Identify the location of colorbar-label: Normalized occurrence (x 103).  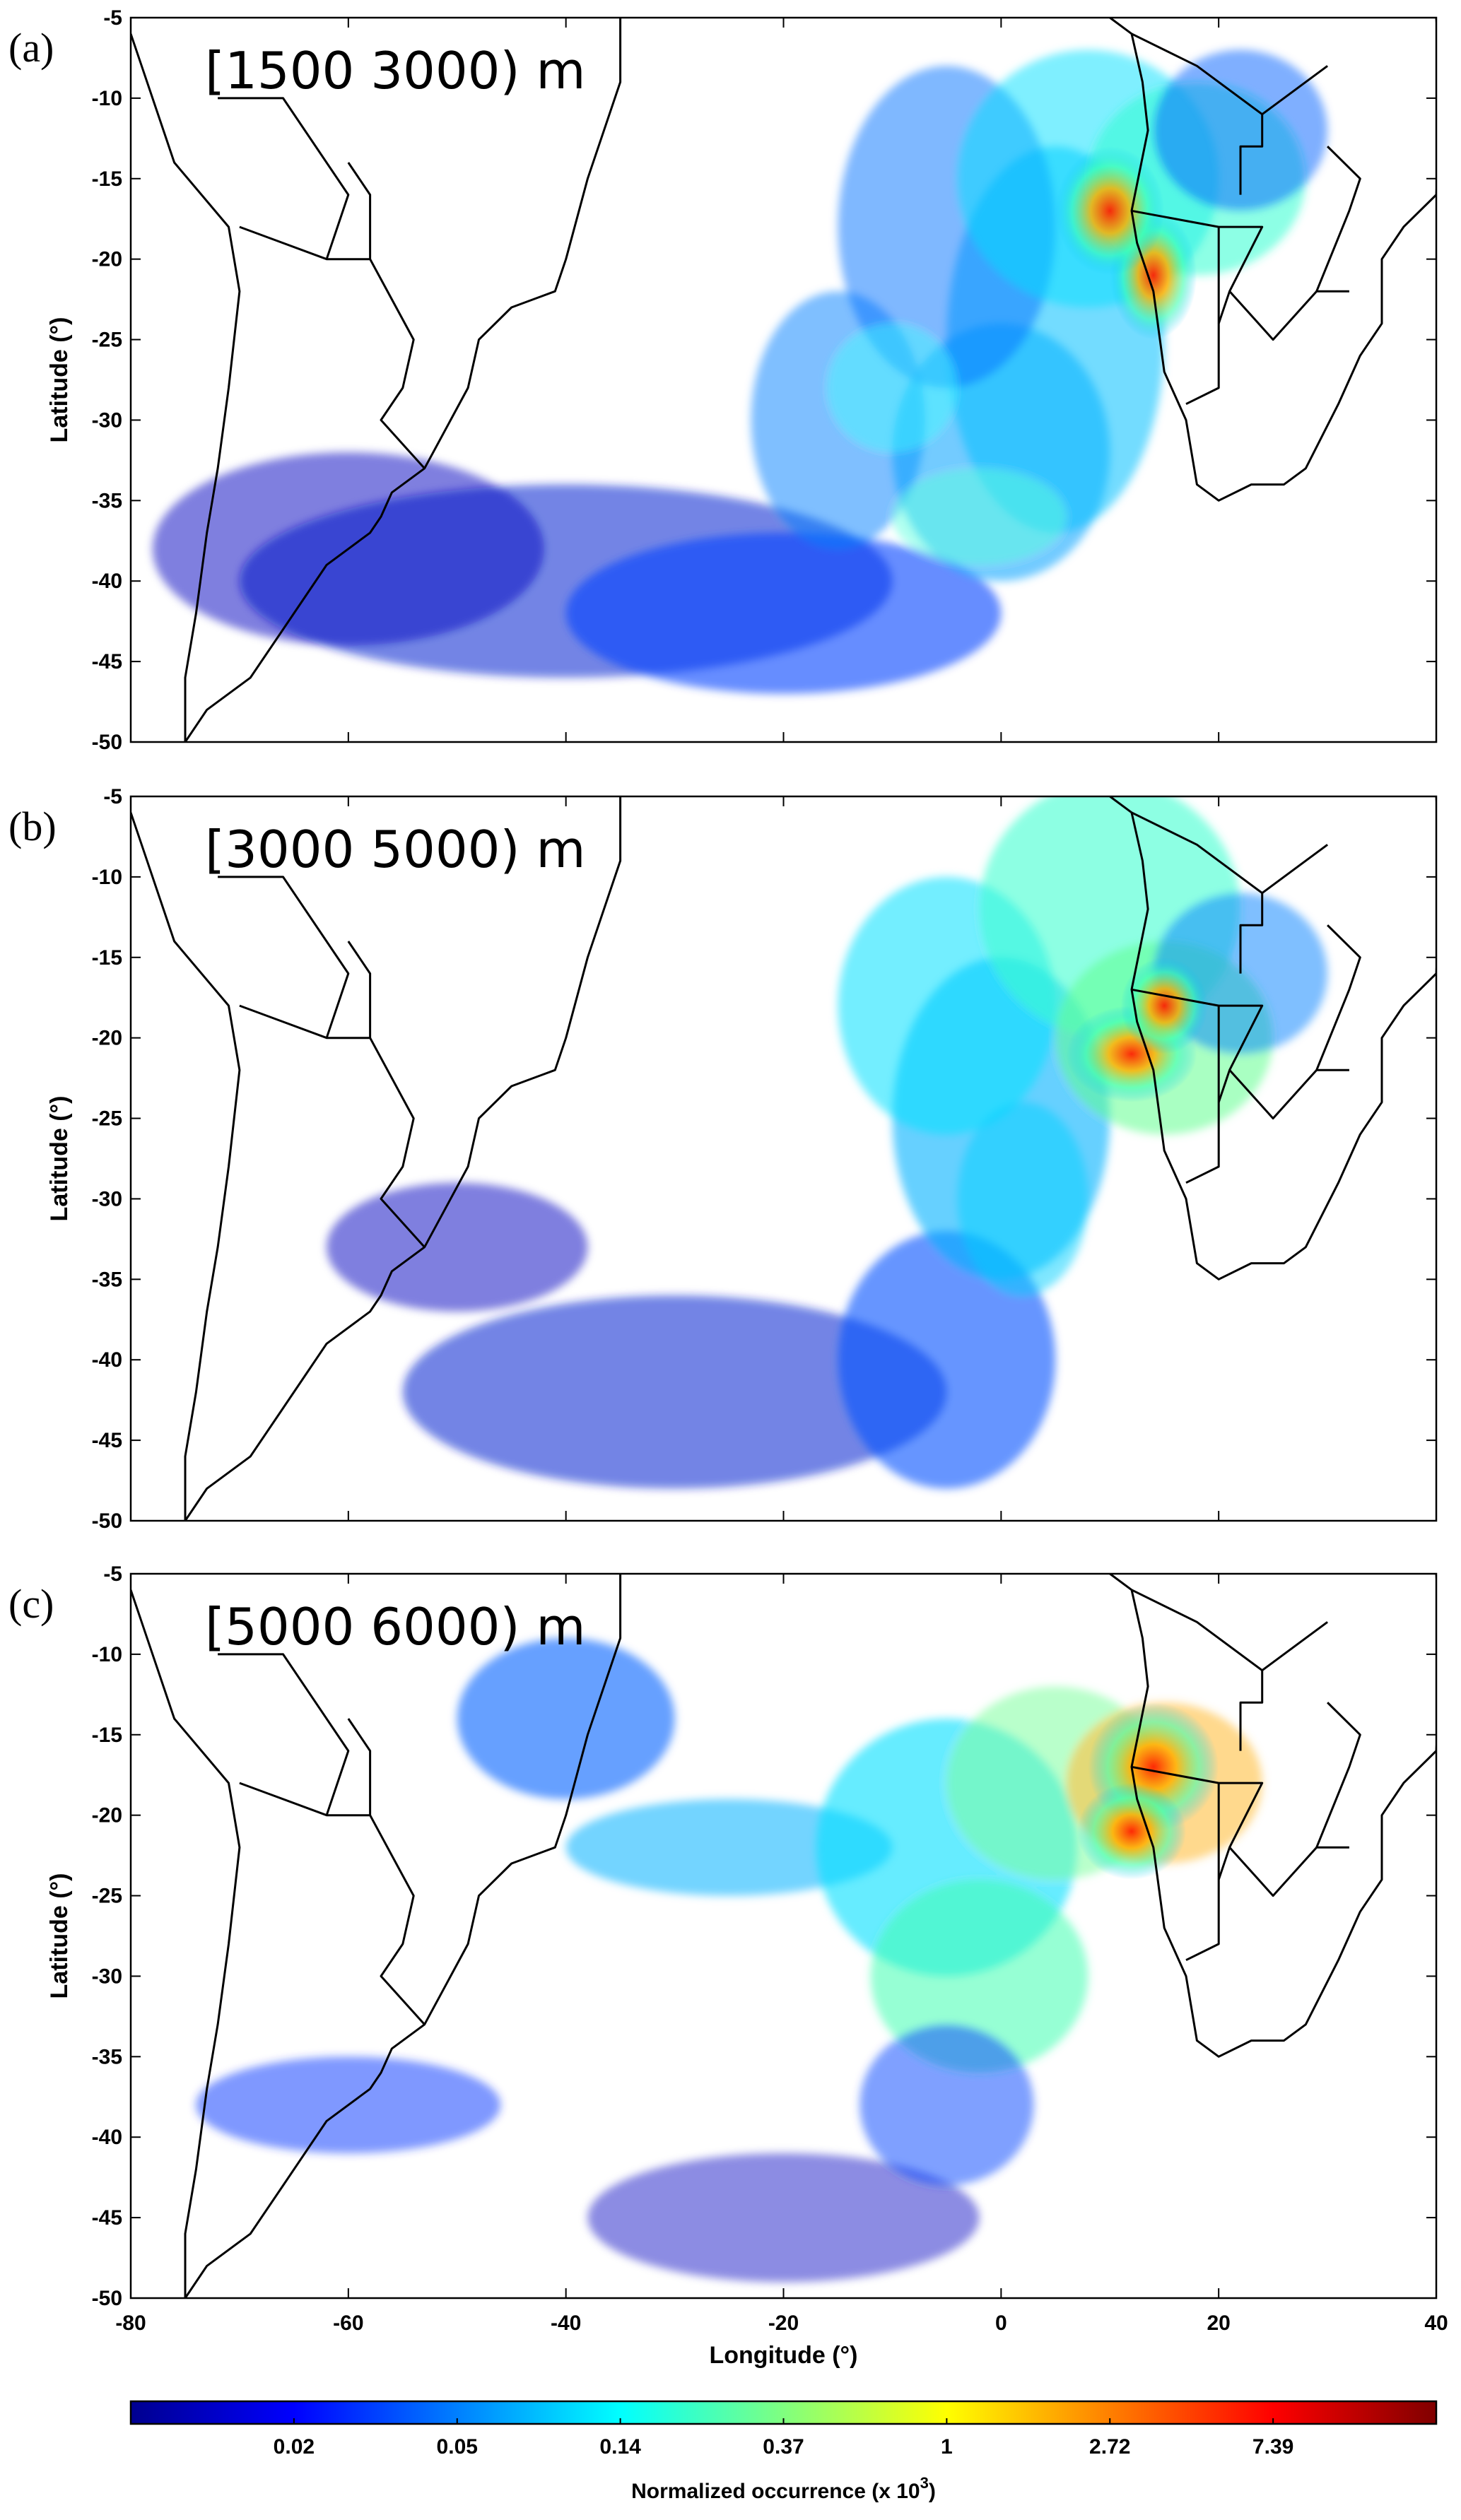
(784, 2488).